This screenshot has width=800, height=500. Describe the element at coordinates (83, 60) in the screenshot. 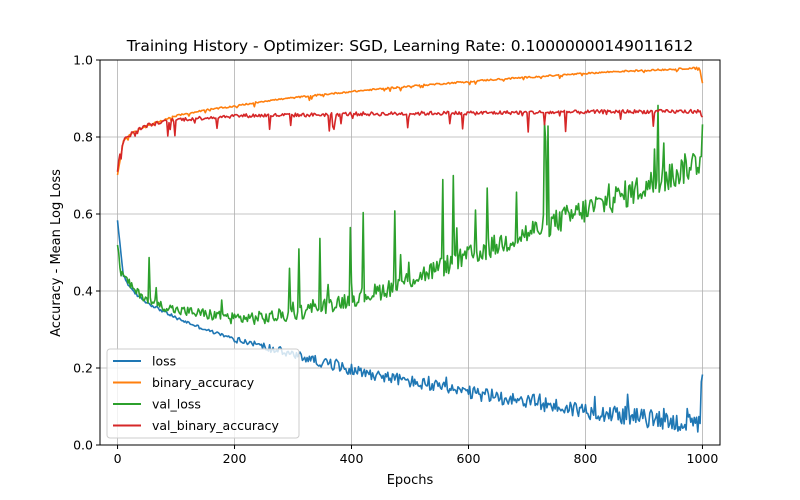

I see `y-tick-label: 1.0` at that location.